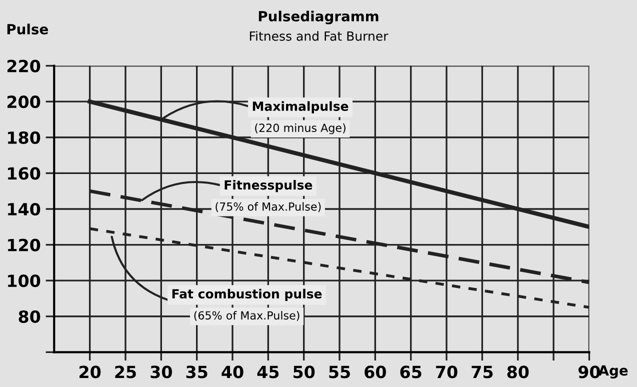 The width and height of the screenshot is (637, 387). Describe the element at coordinates (447, 372) in the screenshot. I see `x-tick-label: 70` at that location.